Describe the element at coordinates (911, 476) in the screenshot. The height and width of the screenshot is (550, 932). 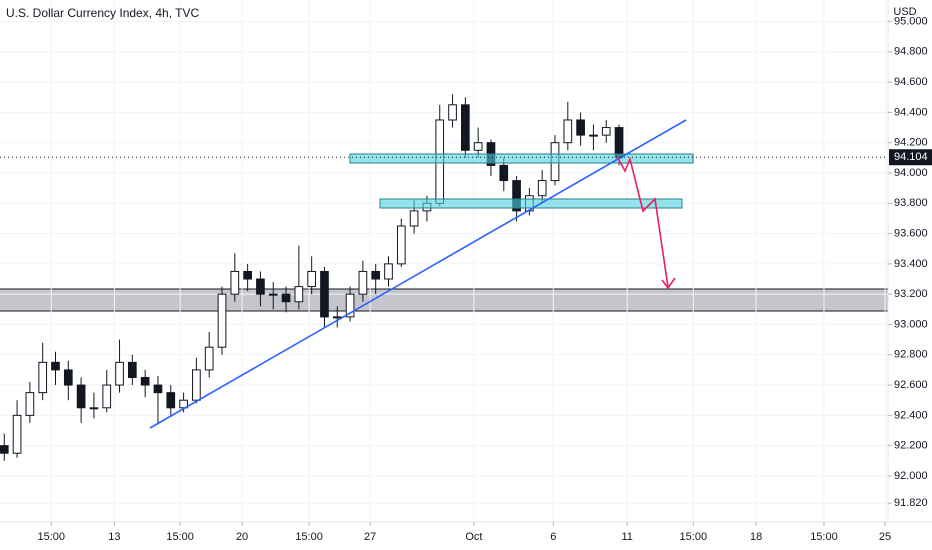
I see `y-tick-label: 92.000` at that location.